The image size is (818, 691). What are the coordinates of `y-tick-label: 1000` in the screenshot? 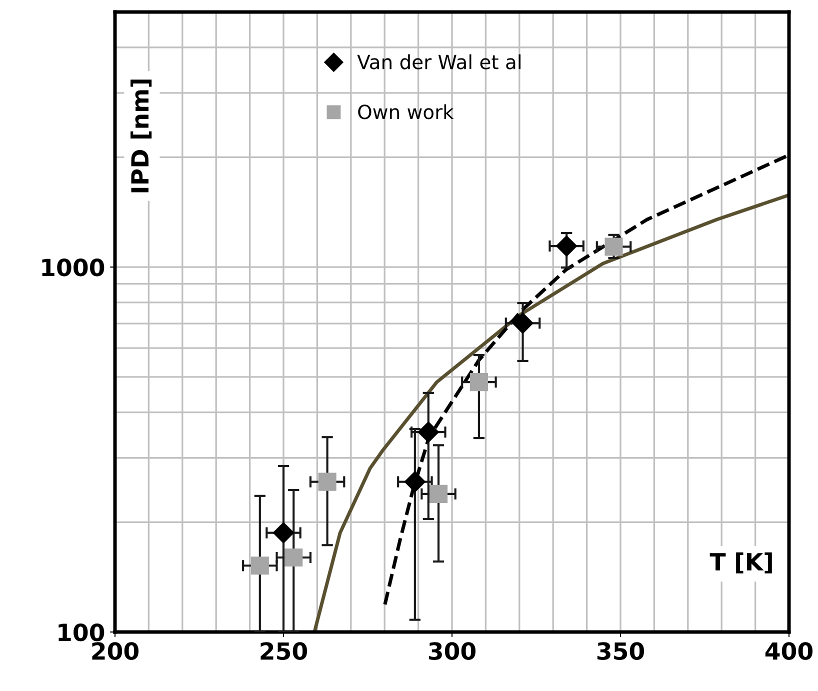 It's located at (73, 267).